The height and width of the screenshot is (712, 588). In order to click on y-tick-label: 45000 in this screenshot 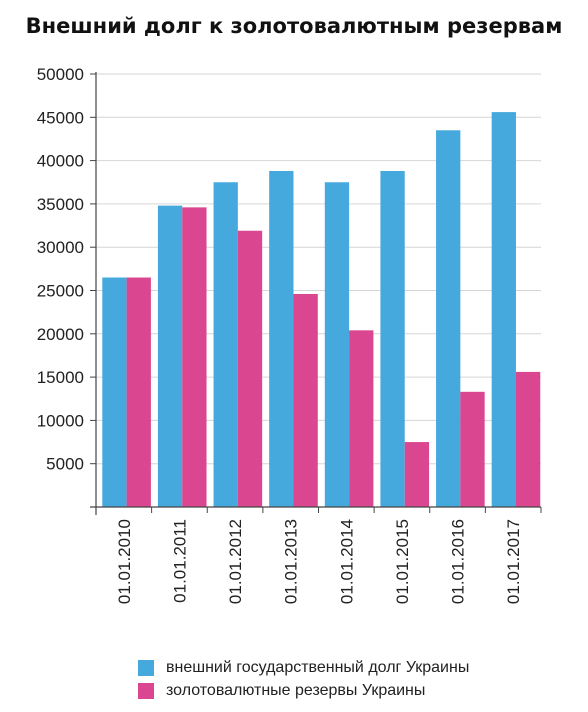, I will do `click(60, 117)`.